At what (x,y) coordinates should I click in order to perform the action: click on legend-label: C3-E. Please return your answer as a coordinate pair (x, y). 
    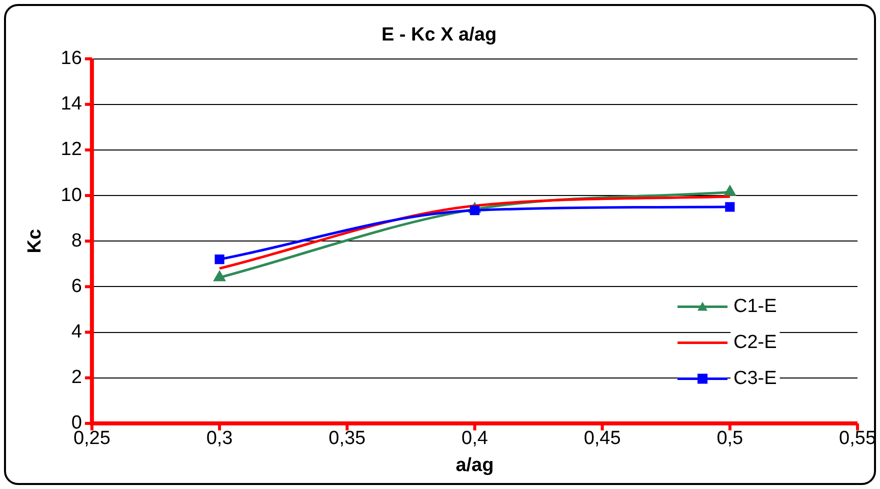
    Looking at the image, I should click on (755, 378).